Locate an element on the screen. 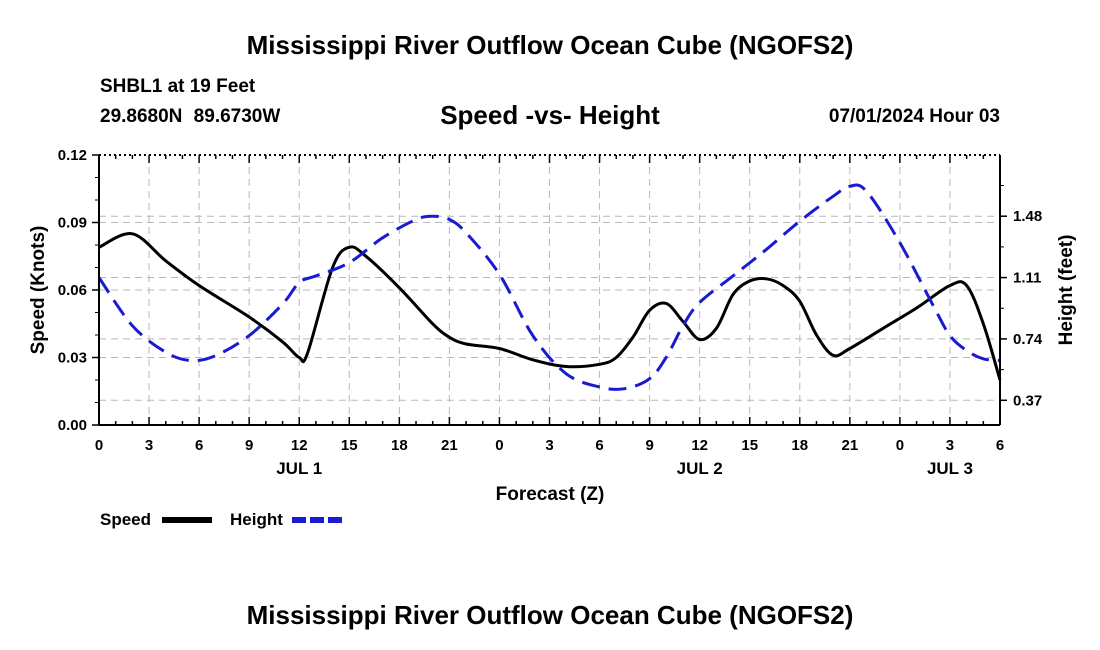  station-coordinates: 29.8680N 89.6730W is located at coordinates (190, 116).